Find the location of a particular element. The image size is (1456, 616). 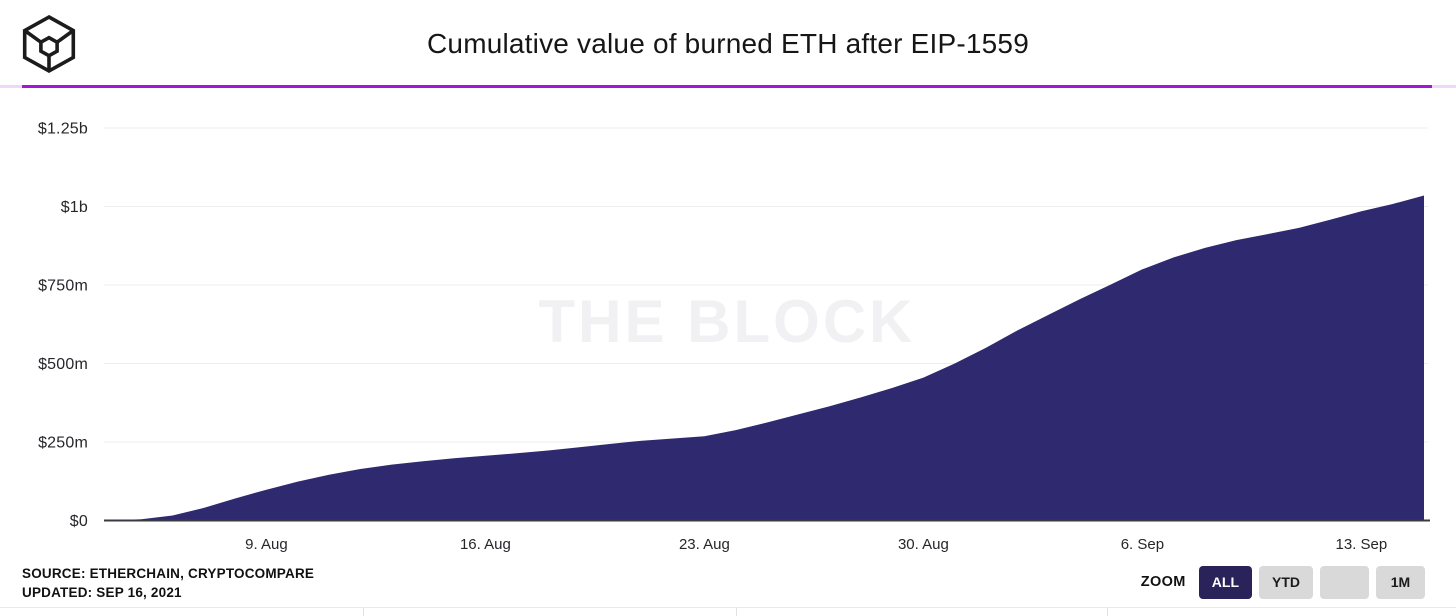

zoom-button-ytd: YTD is located at coordinates (1286, 582).